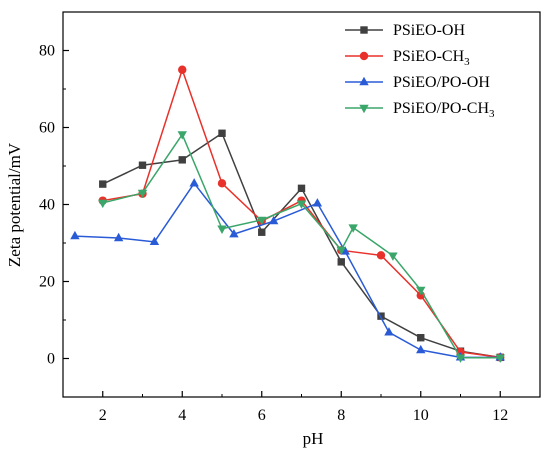 The width and height of the screenshot is (550, 454). I want to click on x-tick-label: 6, so click(262, 415).